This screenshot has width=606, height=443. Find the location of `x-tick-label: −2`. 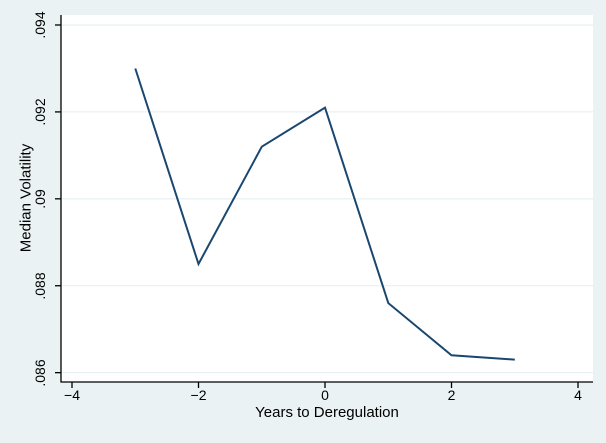

x-tick-label: −2 is located at coordinates (198, 395).